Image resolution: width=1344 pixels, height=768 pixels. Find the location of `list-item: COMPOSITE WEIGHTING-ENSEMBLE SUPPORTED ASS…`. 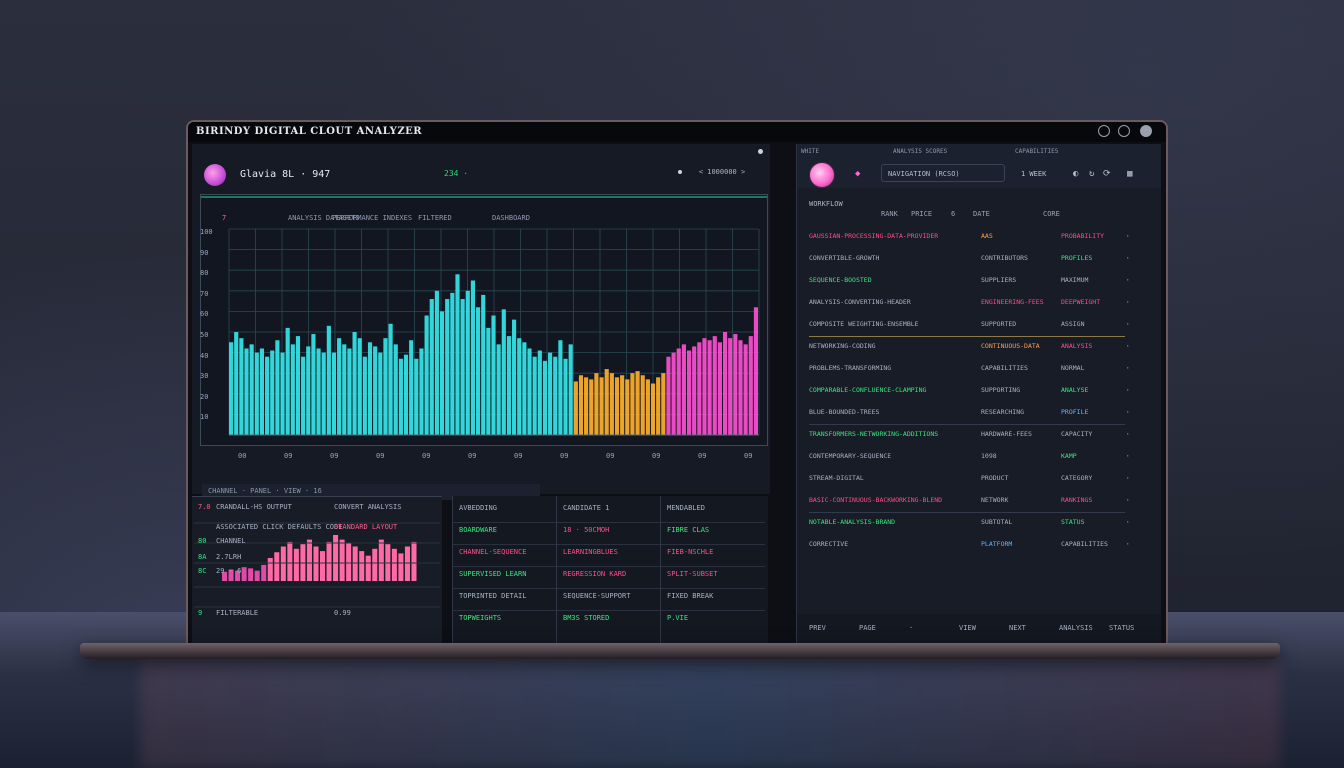

list-item: COMPOSITE WEIGHTING-ENSEMBLE SUPPORTED ASS… is located at coordinates (969, 327).